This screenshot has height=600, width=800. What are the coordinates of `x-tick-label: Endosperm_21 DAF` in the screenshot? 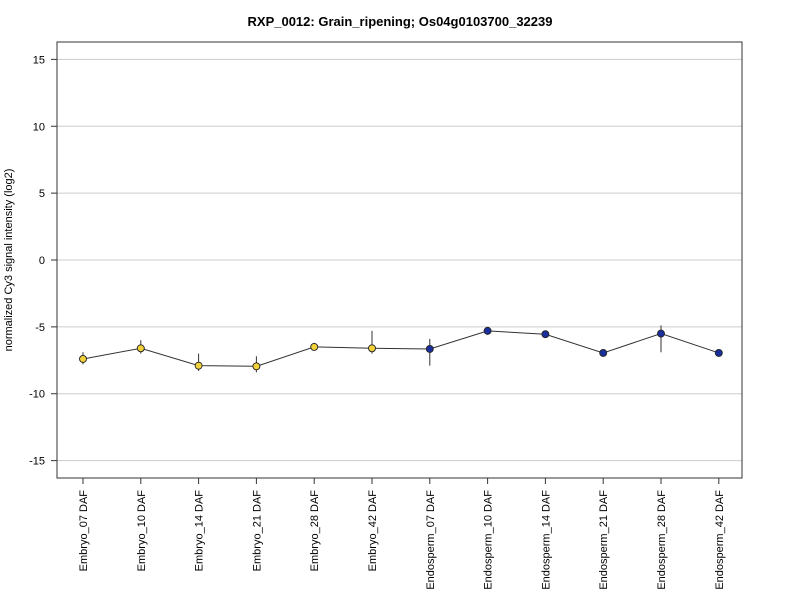 It's located at (604, 540).